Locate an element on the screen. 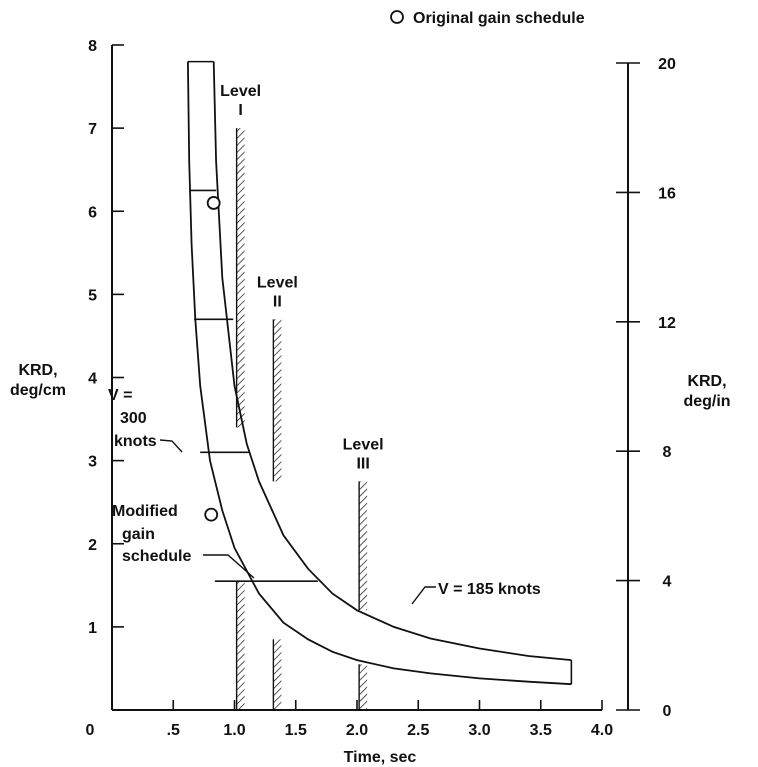 The height and width of the screenshot is (767, 758). x-tick-label: 1.0 is located at coordinates (234, 730).